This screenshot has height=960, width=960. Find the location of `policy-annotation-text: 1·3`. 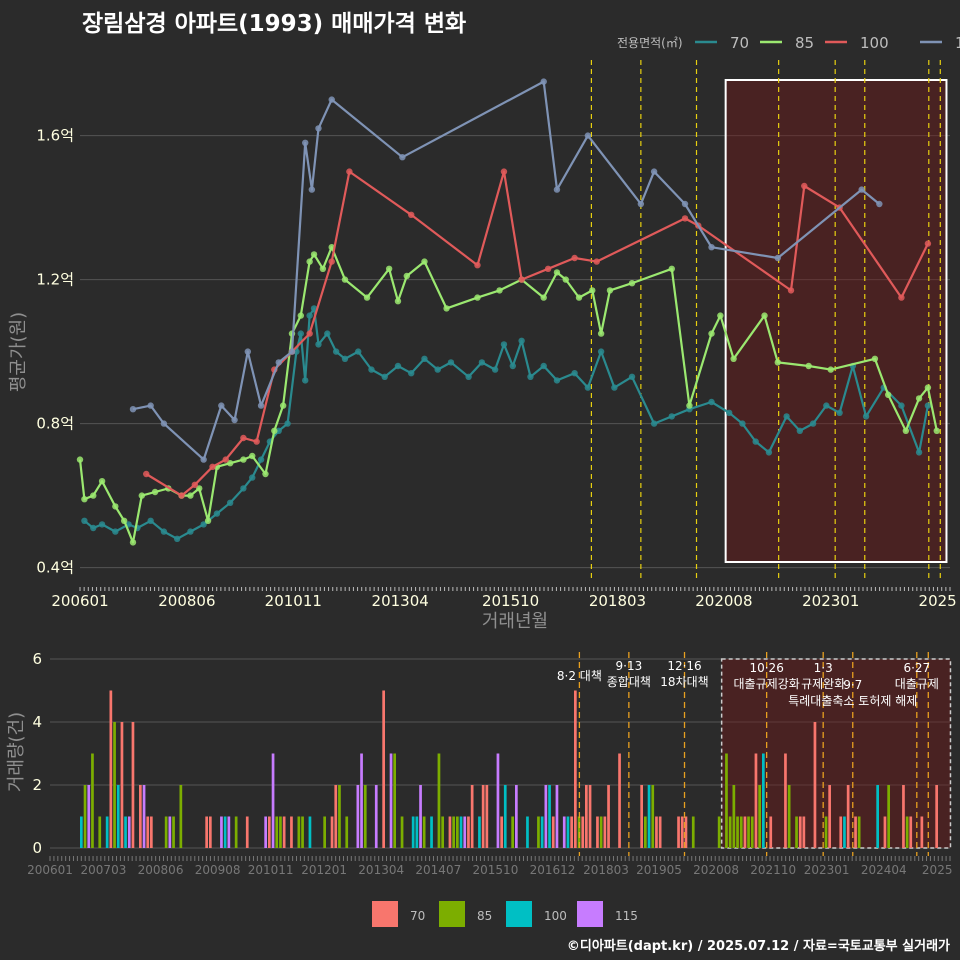

policy-annotation-text: 1·3 is located at coordinates (823, 668).